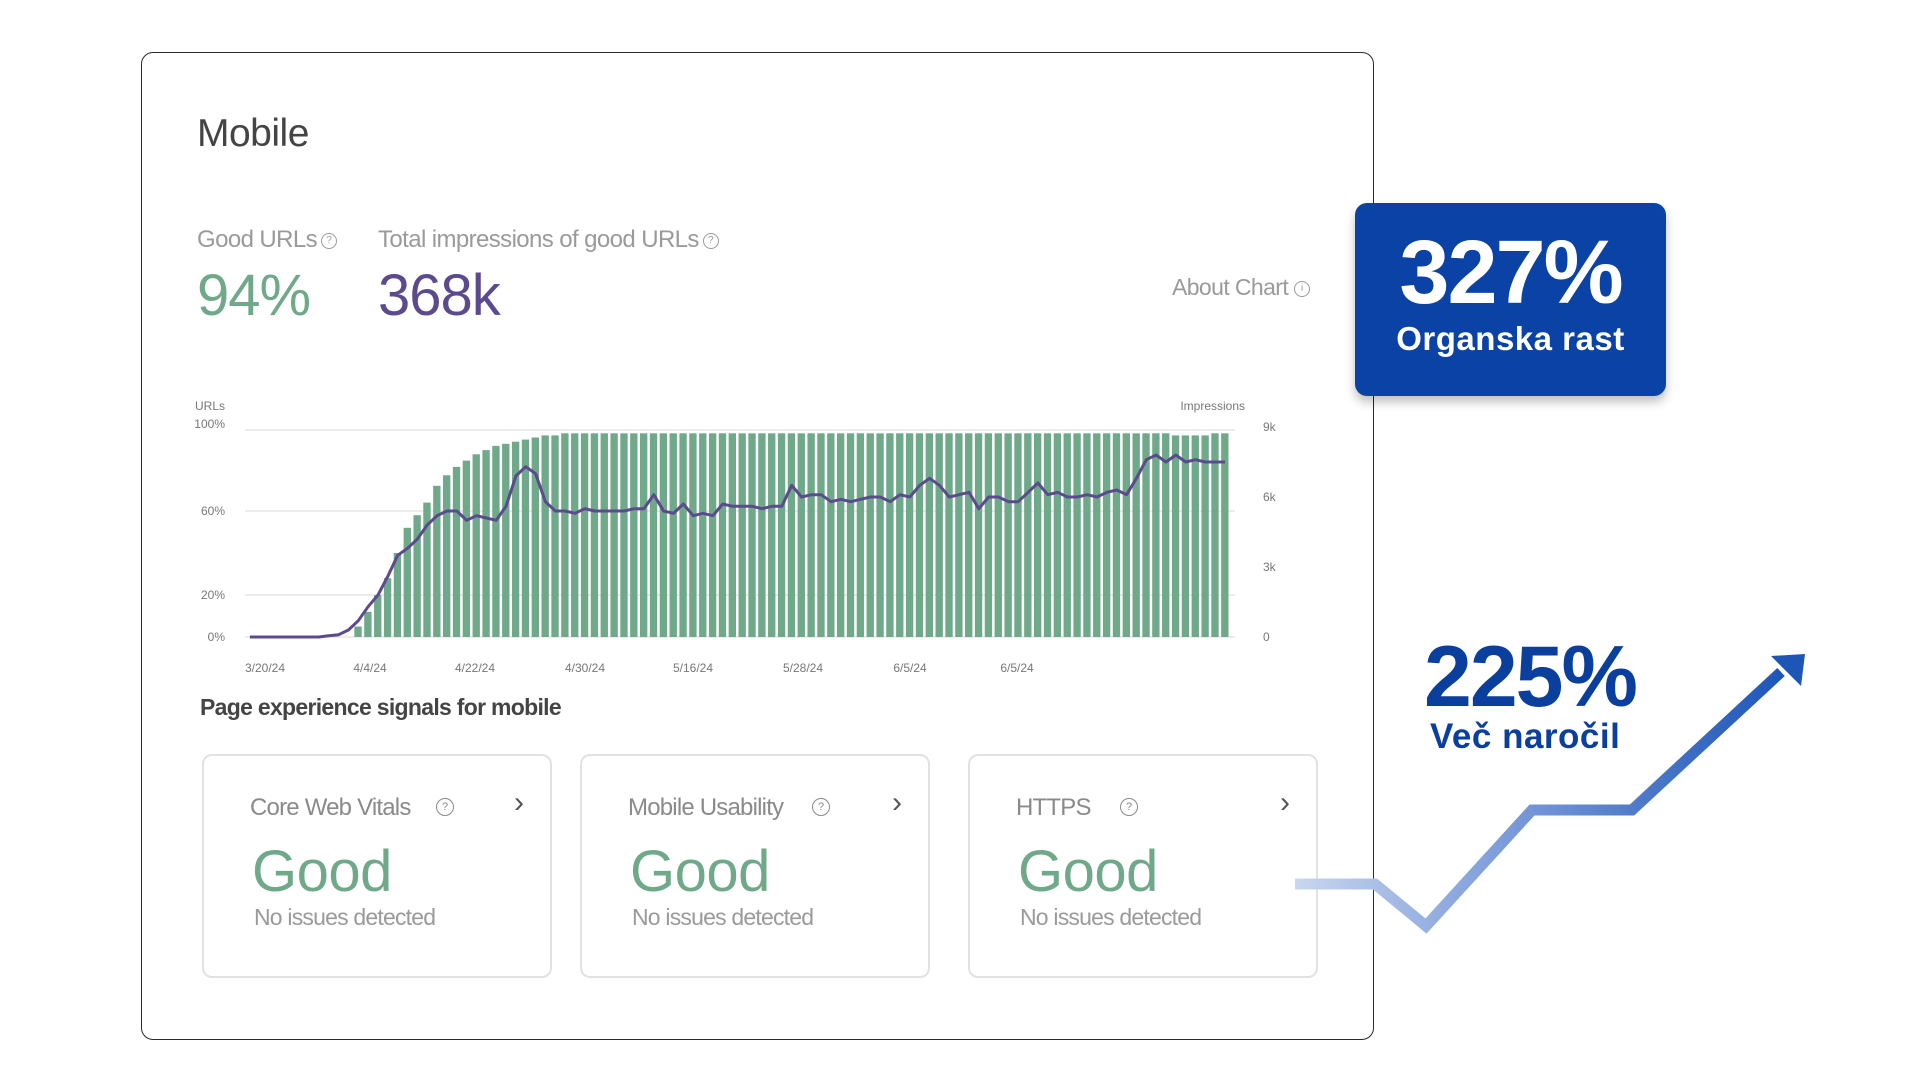 Image resolution: width=1920 pixels, height=1080 pixels. What do you see at coordinates (265, 668) in the screenshot?
I see `x-tick-label: 3/20/24` at bounding box center [265, 668].